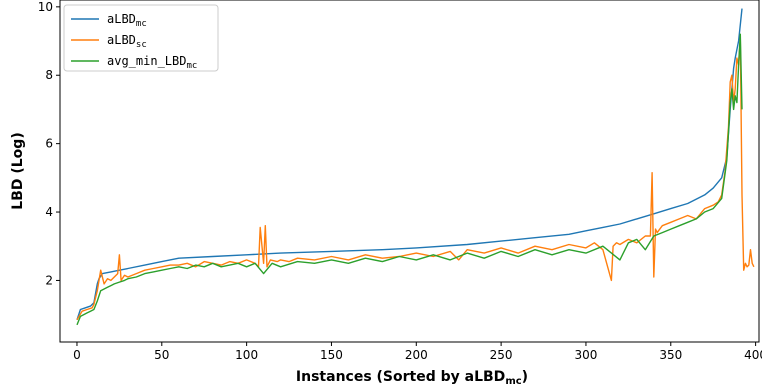 This screenshot has width=762, height=389. Describe the element at coordinates (152, 62) in the screenshot. I see `legend-label: avg_min_LBDmc` at that location.